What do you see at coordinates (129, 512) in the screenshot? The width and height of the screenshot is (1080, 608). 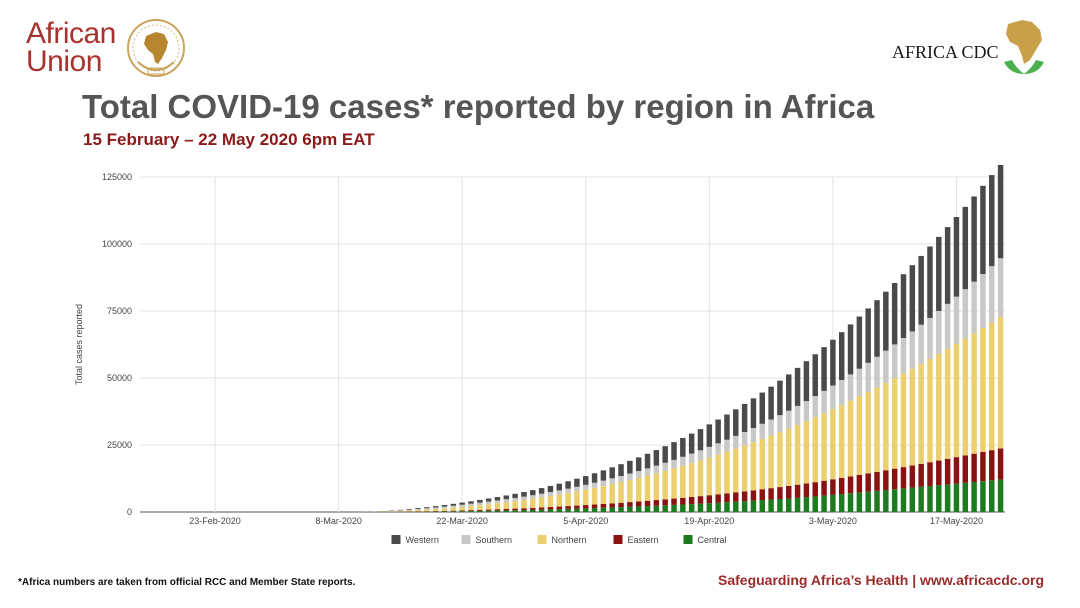 I see `y-tick-label: 0` at bounding box center [129, 512].